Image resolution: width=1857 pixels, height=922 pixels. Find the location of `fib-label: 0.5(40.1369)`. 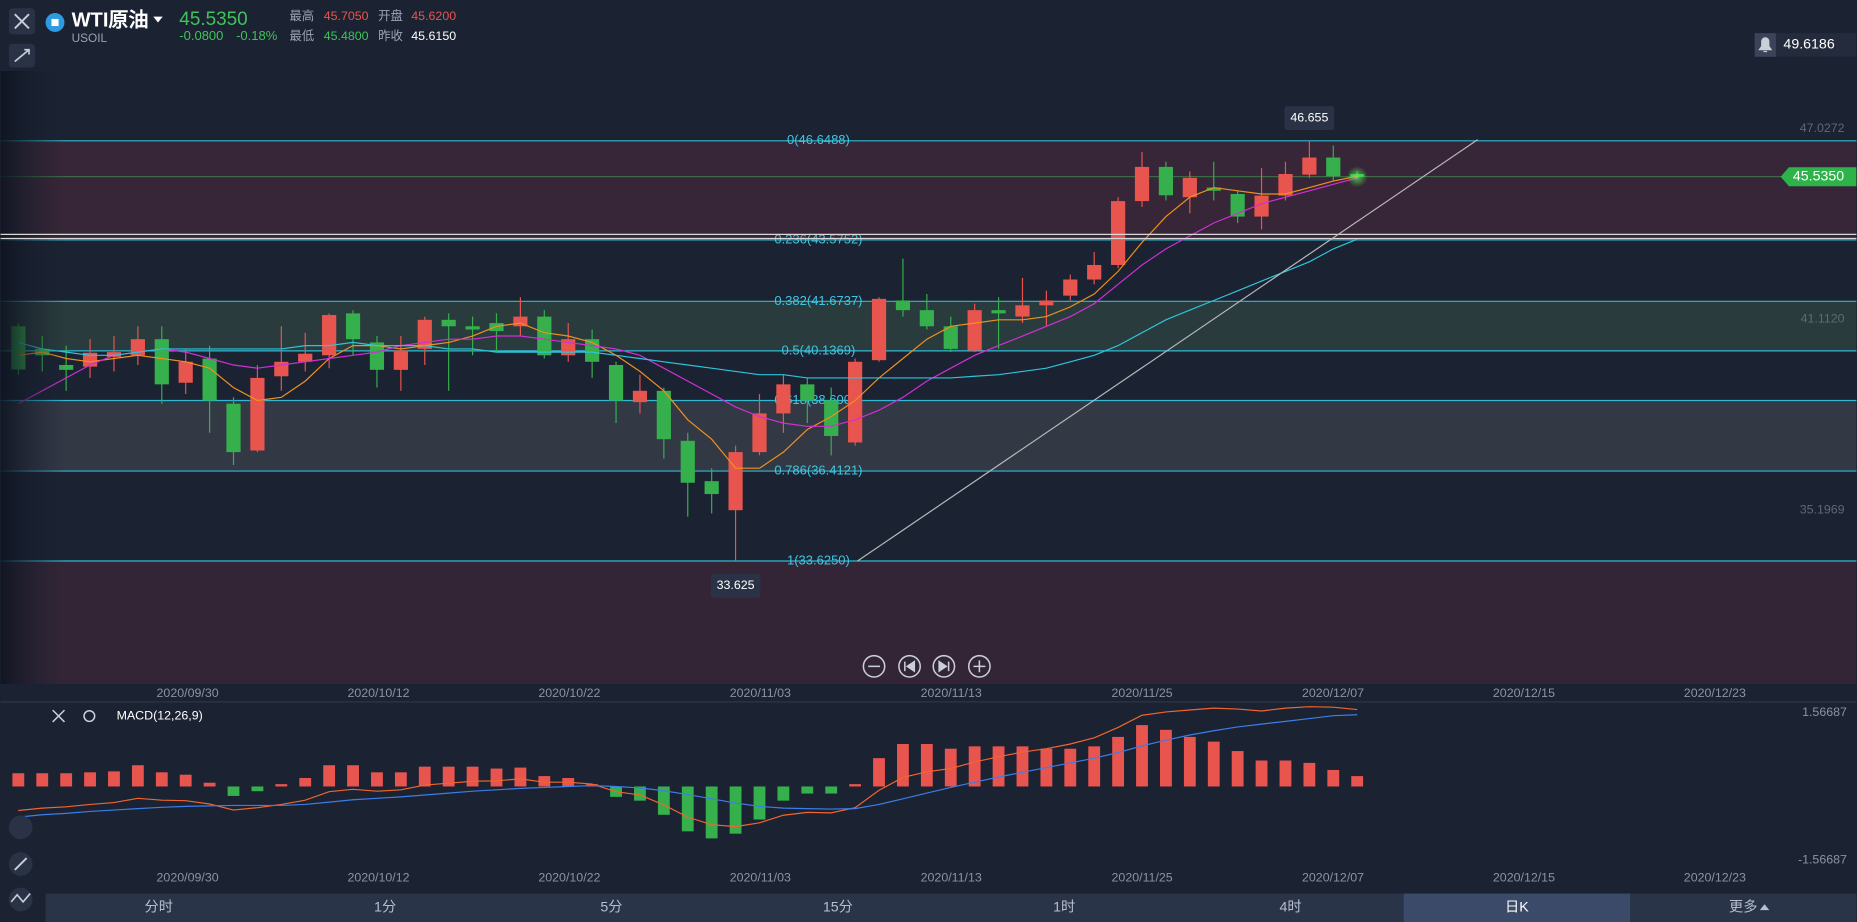

fib-label: 0.5(40.1369) is located at coordinates (819, 349).